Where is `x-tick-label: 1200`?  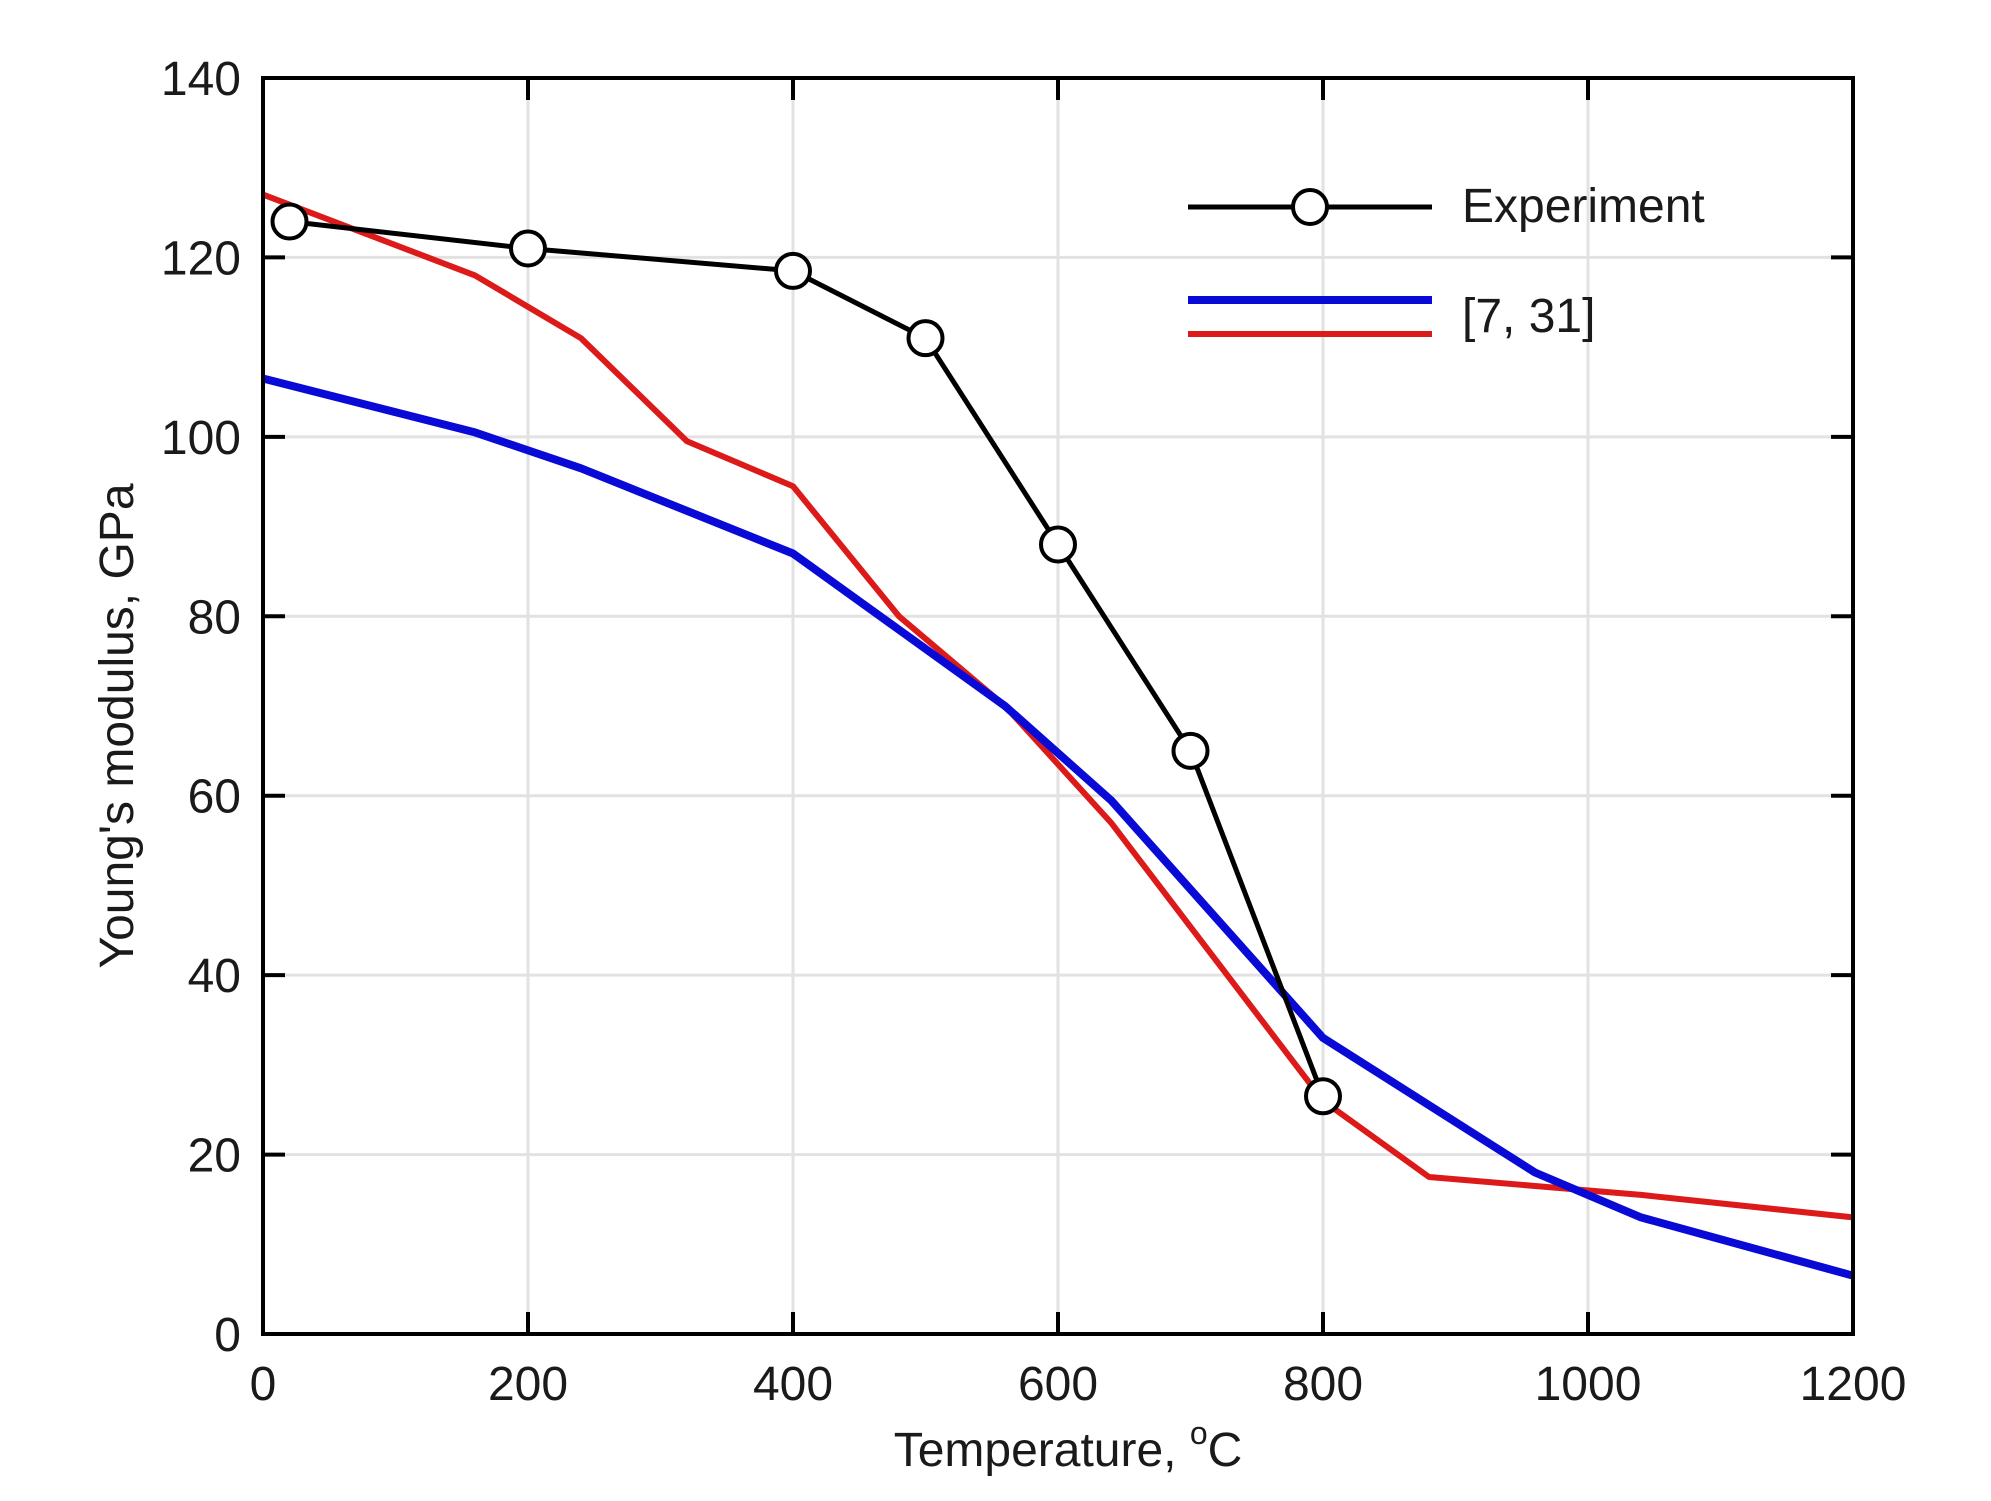 x-tick-label: 1200 is located at coordinates (1853, 1384).